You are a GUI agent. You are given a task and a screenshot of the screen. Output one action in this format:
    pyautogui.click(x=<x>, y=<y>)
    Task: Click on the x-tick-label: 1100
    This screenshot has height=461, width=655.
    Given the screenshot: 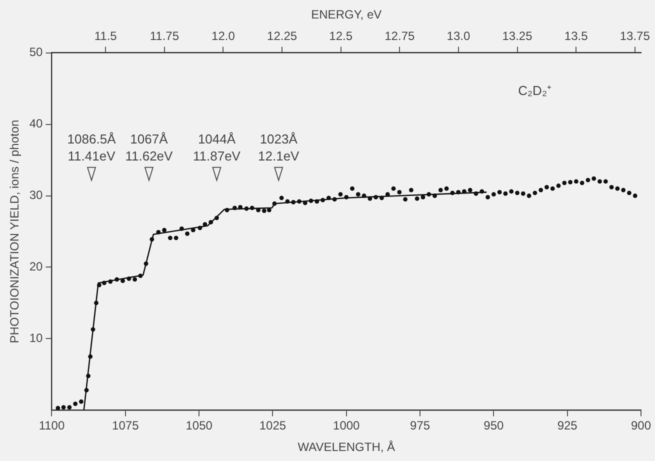 What is the action you would take?
    pyautogui.click(x=51, y=425)
    